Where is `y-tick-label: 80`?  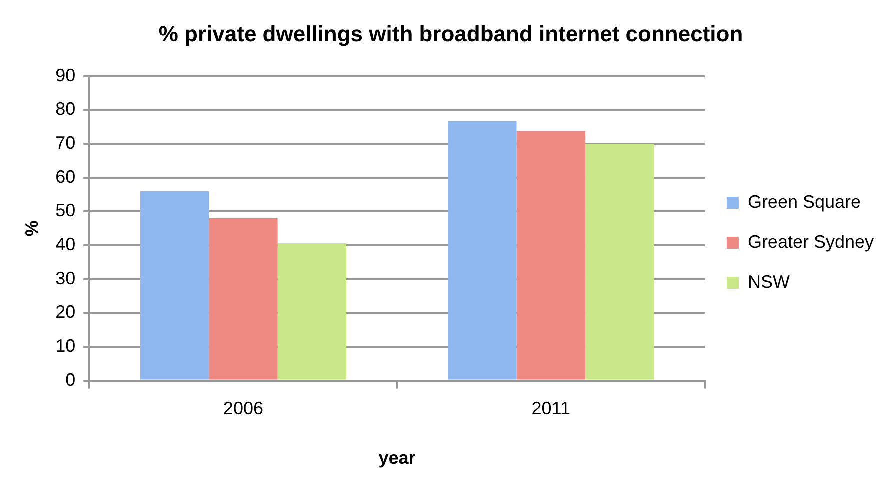
y-tick-label: 80 is located at coordinates (66, 109).